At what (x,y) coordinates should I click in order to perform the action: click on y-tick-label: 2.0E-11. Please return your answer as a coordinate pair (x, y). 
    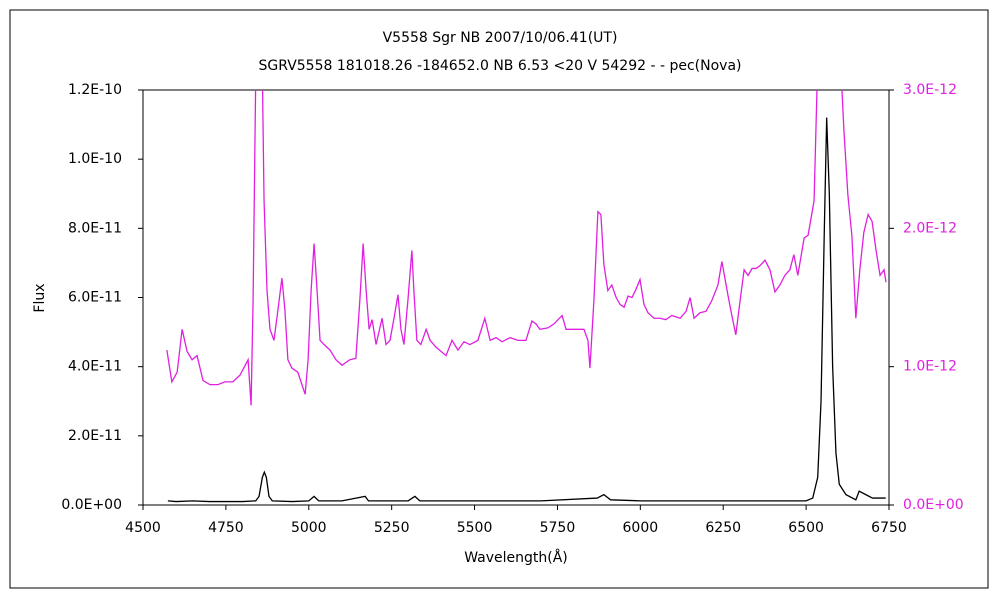
    Looking at the image, I should click on (95, 436).